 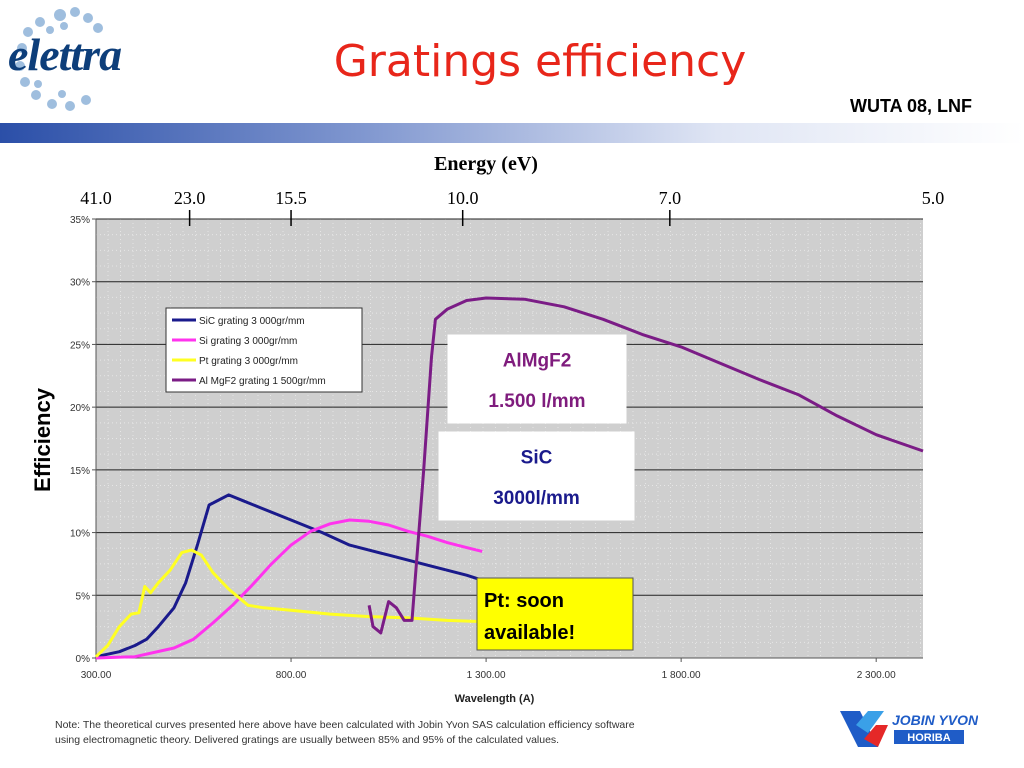 I want to click on energy-axis-title: Energy (eV), so click(x=486, y=164).